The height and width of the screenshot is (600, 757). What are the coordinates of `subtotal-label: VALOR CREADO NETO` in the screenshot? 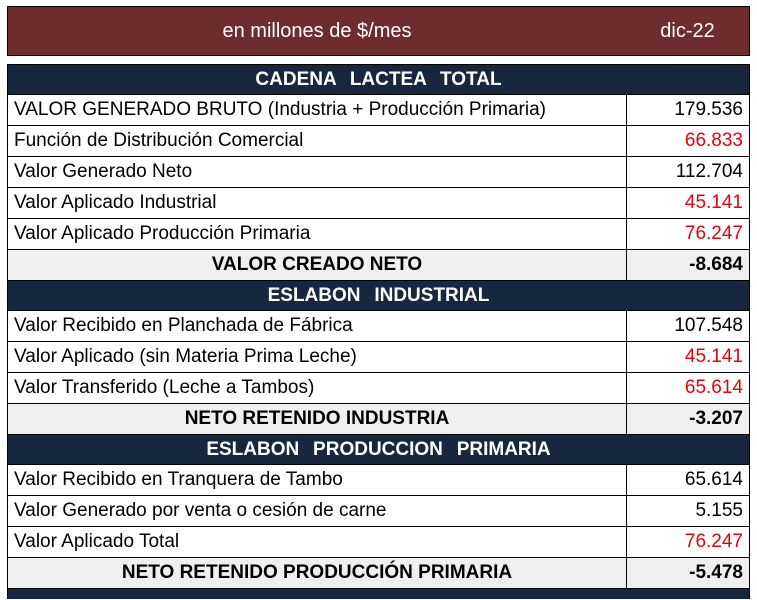 It's located at (317, 265).